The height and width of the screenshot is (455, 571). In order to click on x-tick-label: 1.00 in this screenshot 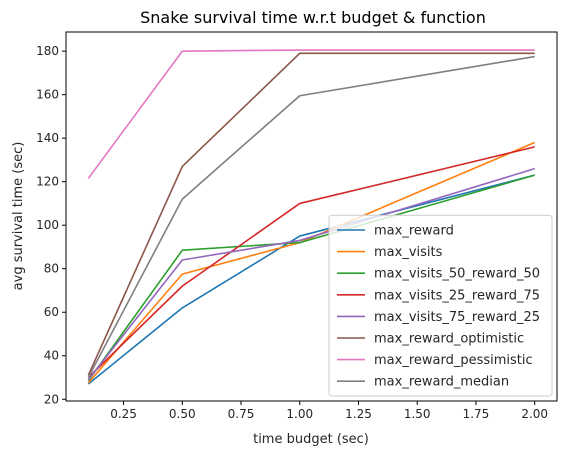, I will do `click(299, 414)`.